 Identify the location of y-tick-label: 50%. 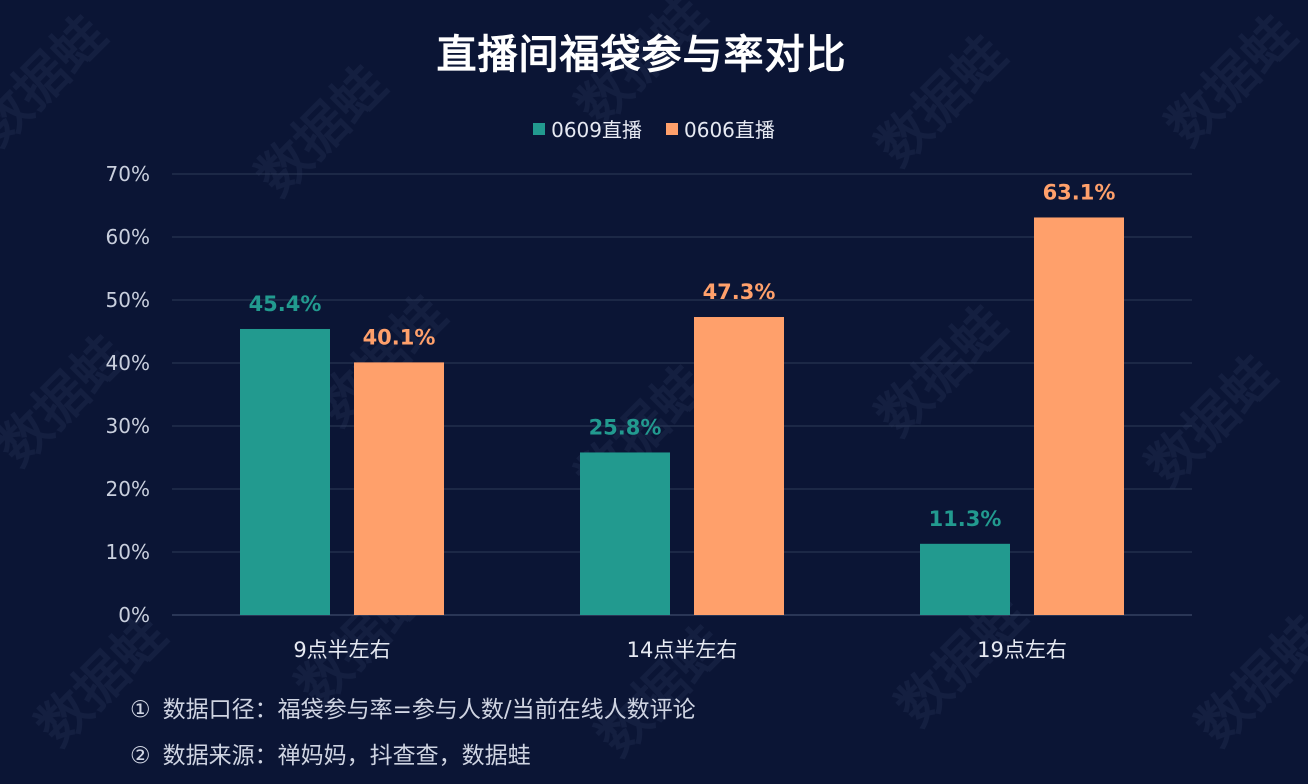
(128, 300).